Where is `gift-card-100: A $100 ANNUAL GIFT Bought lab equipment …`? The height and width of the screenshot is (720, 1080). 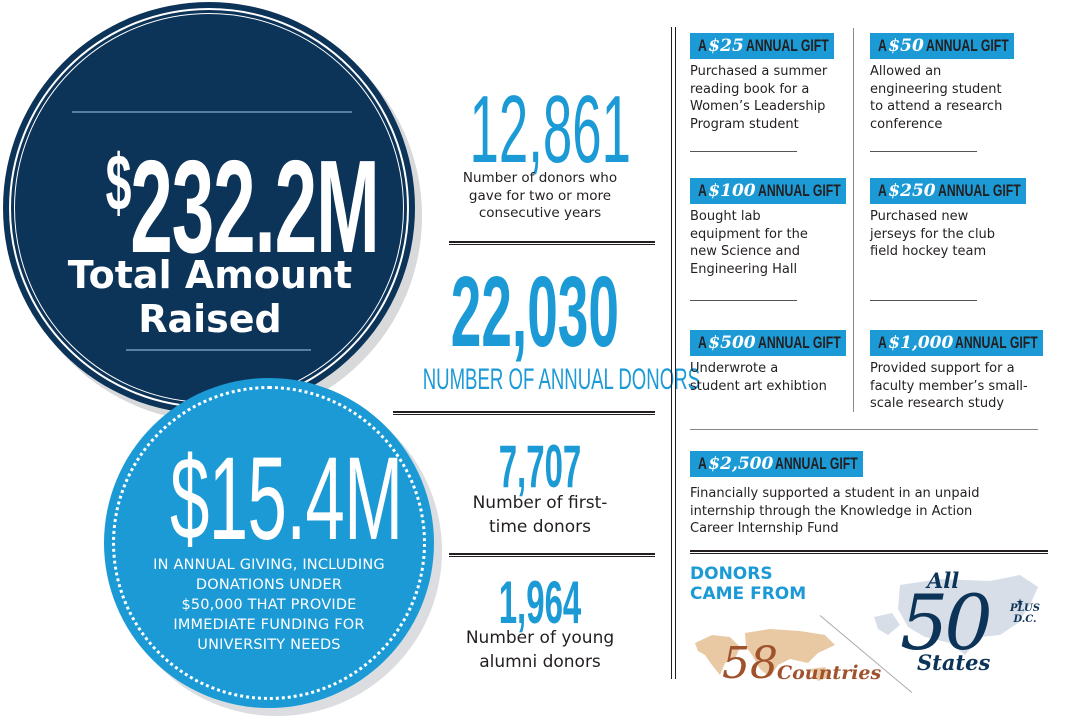 gift-card-100: A $100 ANNUAL GIFT Bought lab equipment … is located at coordinates (768, 228).